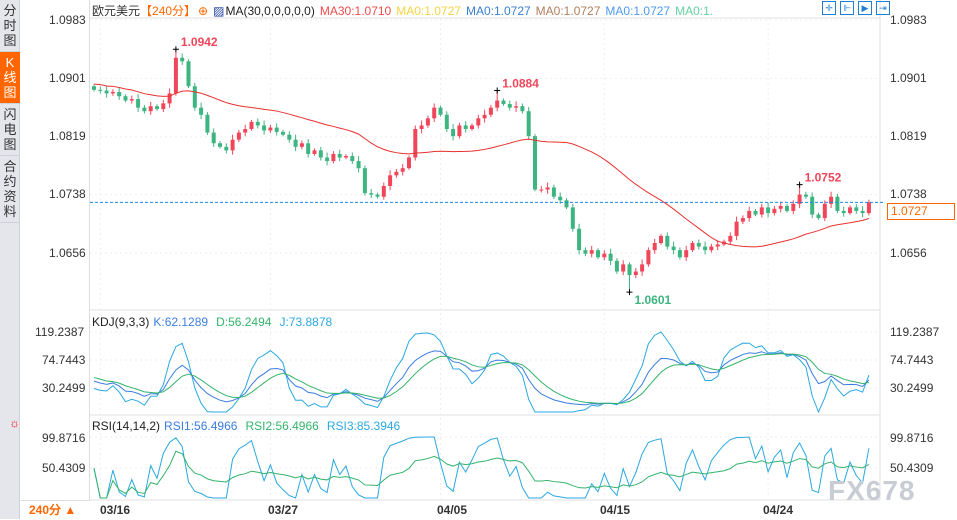 This screenshot has height=520, width=957. I want to click on kdj-d: D:56.2494, so click(244, 322).